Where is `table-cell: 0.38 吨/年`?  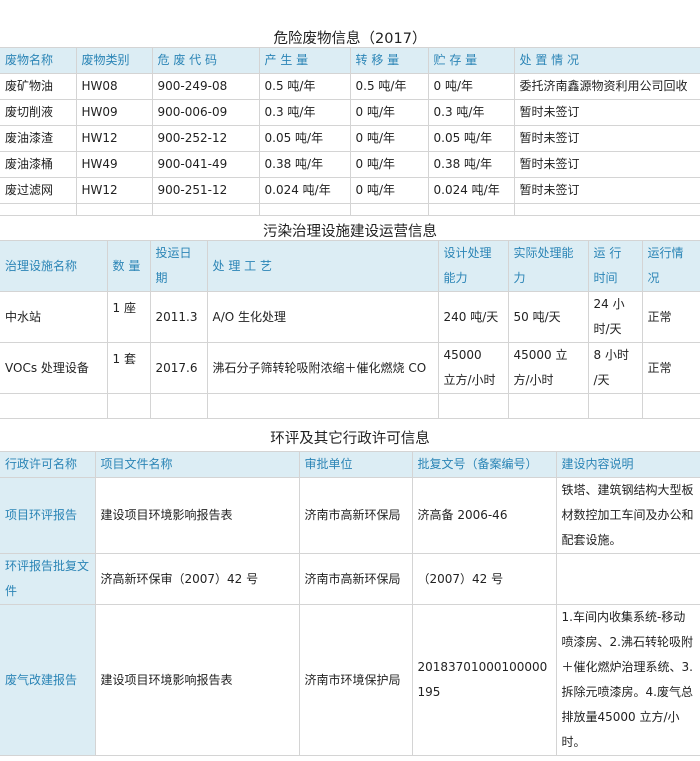 table-cell: 0.38 吨/年 is located at coordinates (471, 164).